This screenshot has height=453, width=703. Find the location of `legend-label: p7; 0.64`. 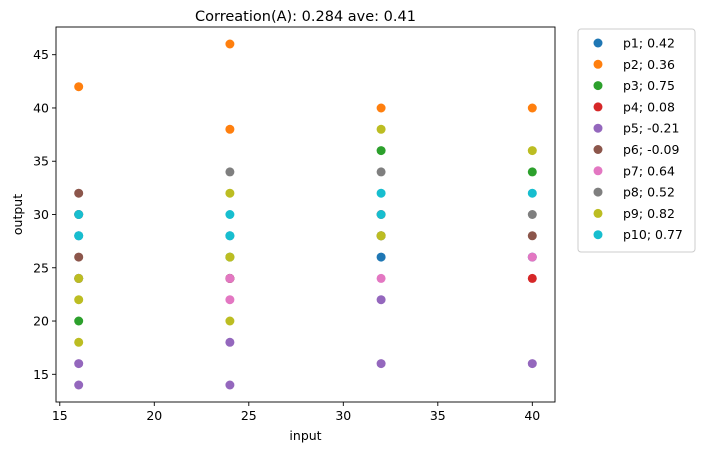

legend-label: p7; 0.64 is located at coordinates (649, 170).